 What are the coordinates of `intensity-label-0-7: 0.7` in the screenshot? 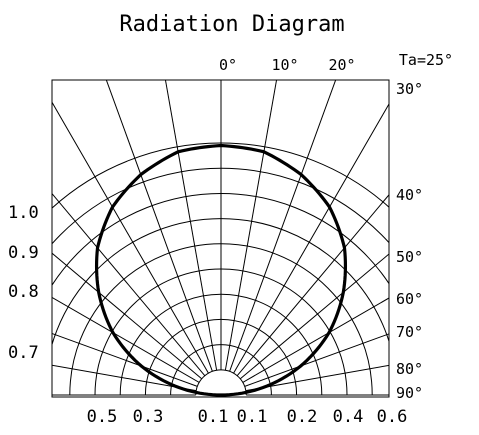 It's located at (23, 353).